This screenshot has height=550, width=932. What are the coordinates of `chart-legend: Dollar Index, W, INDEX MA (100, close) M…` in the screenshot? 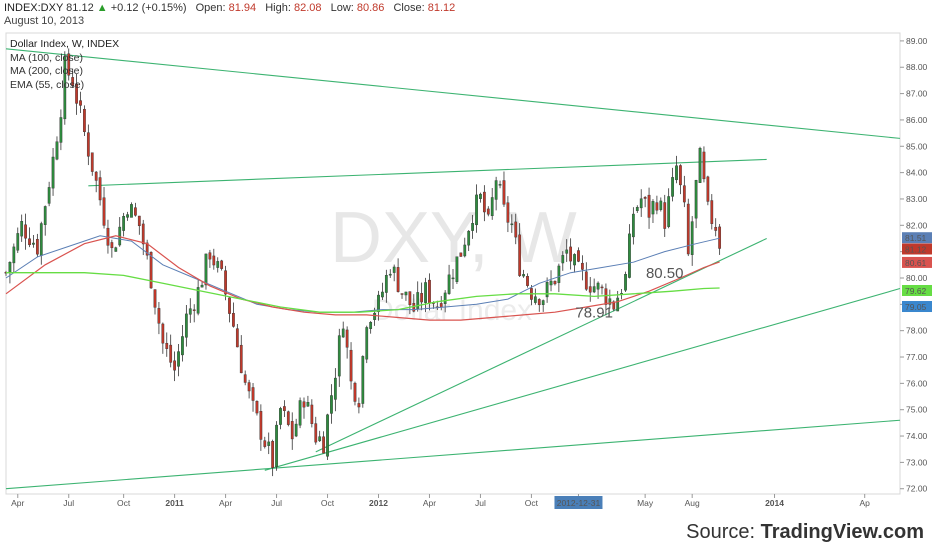 It's located at (64, 65).